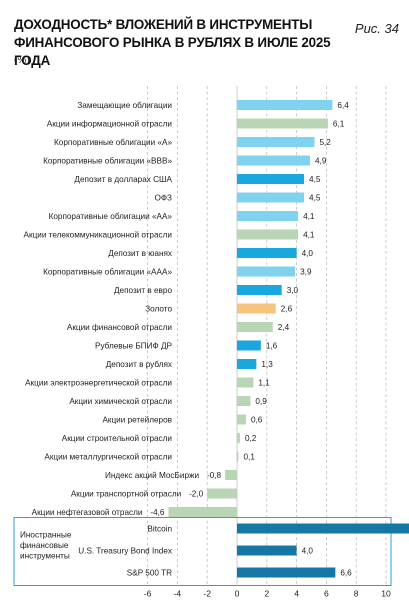 The image size is (409, 601). Describe the element at coordinates (266, 594) in the screenshot. I see `x-tick-label: 2` at that location.